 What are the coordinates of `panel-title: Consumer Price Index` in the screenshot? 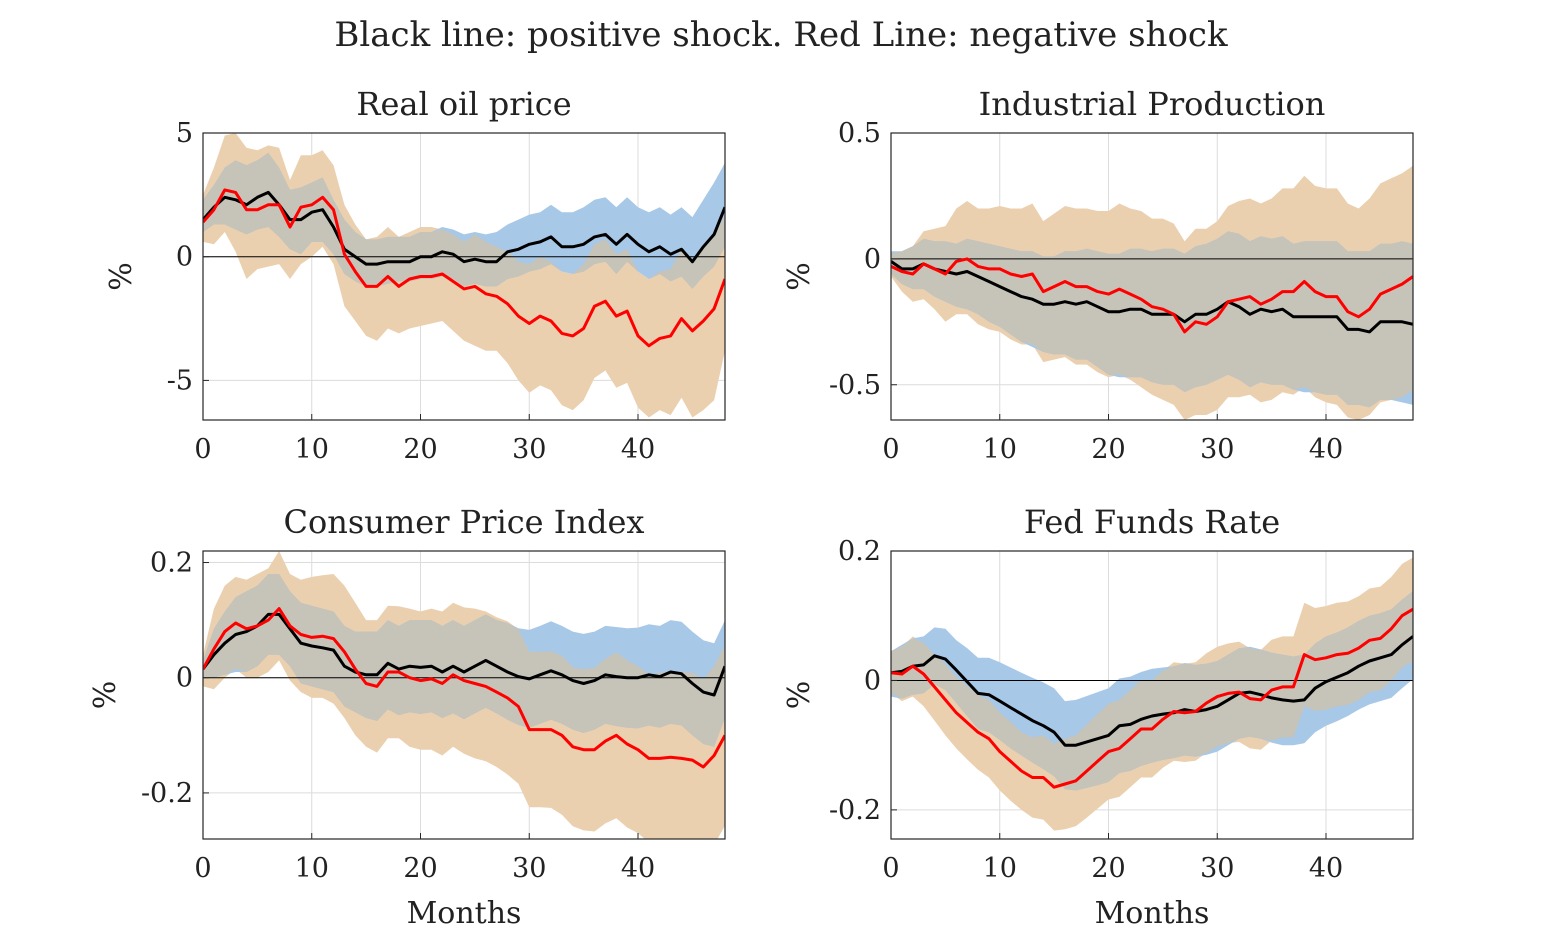 It's located at (464, 522).